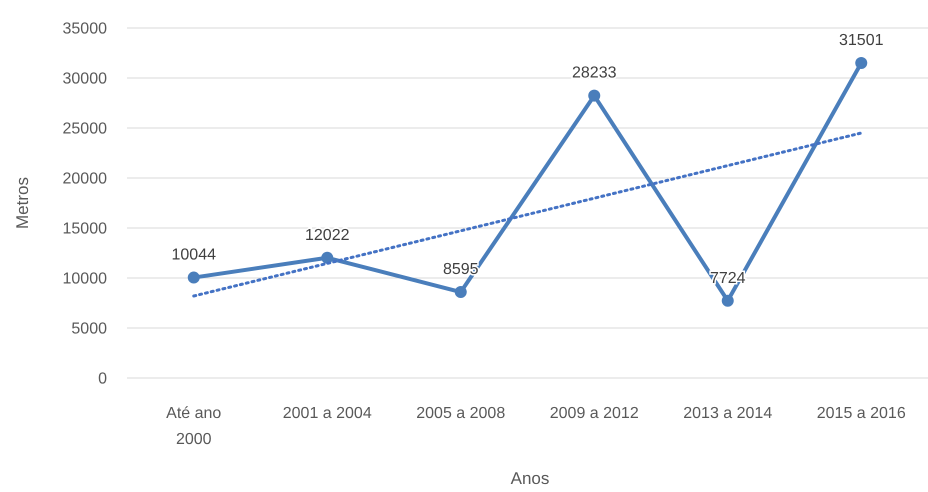 The image size is (928, 492). What do you see at coordinates (22, 203) in the screenshot?
I see `y-axis-title: Metros` at bounding box center [22, 203].